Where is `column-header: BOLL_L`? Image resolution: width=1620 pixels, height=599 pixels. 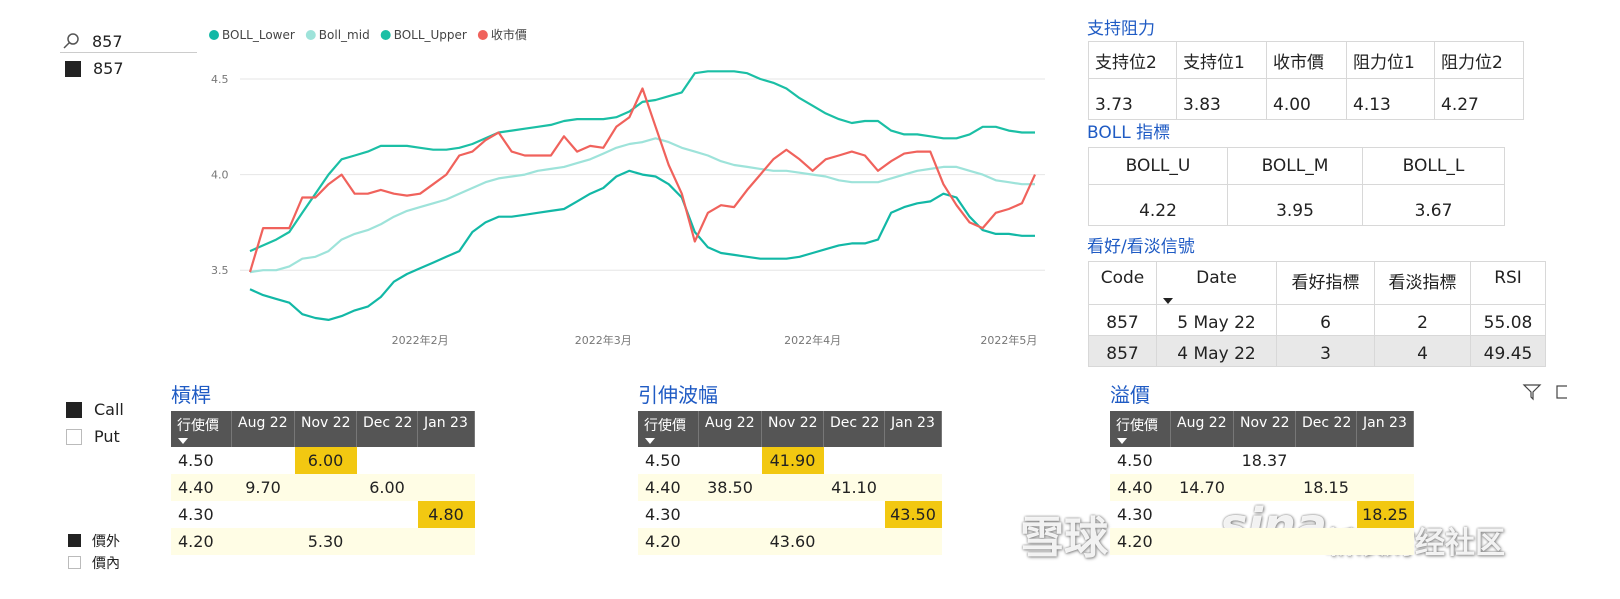 column-header: BOLL_L is located at coordinates (1433, 166).